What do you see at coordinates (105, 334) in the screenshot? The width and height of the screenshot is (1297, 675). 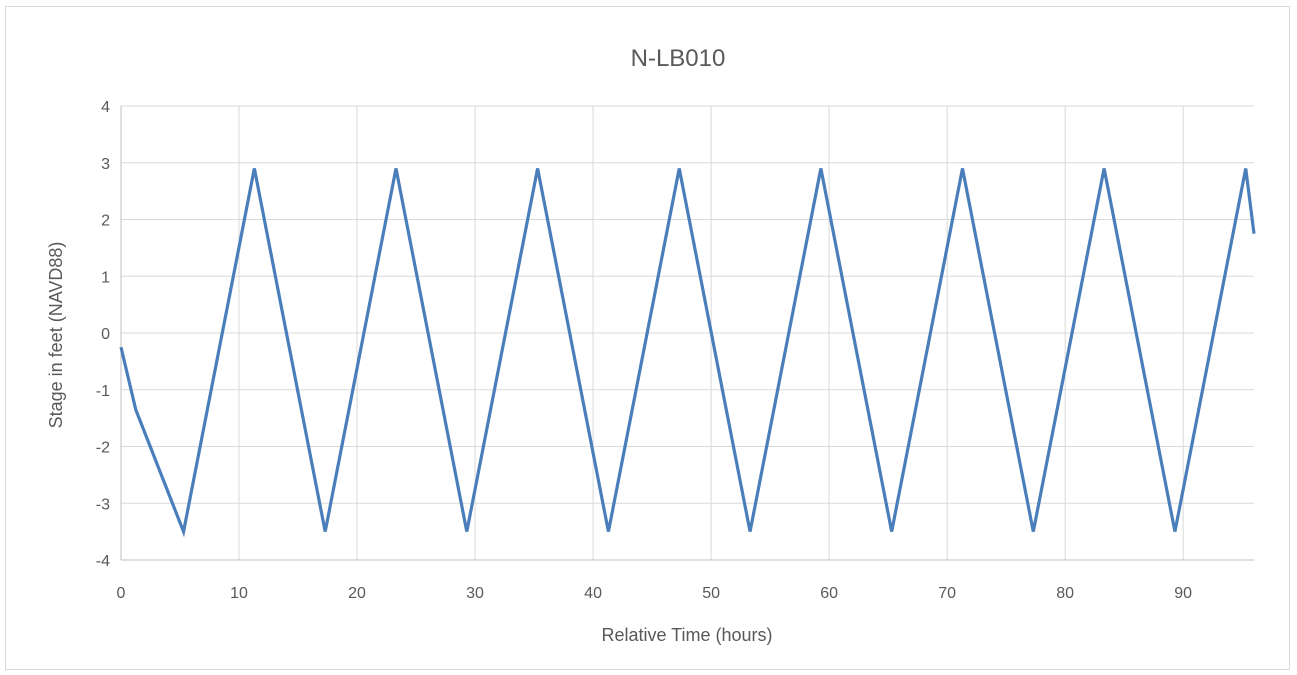 I see `y-tick-label: 0` at bounding box center [105, 334].